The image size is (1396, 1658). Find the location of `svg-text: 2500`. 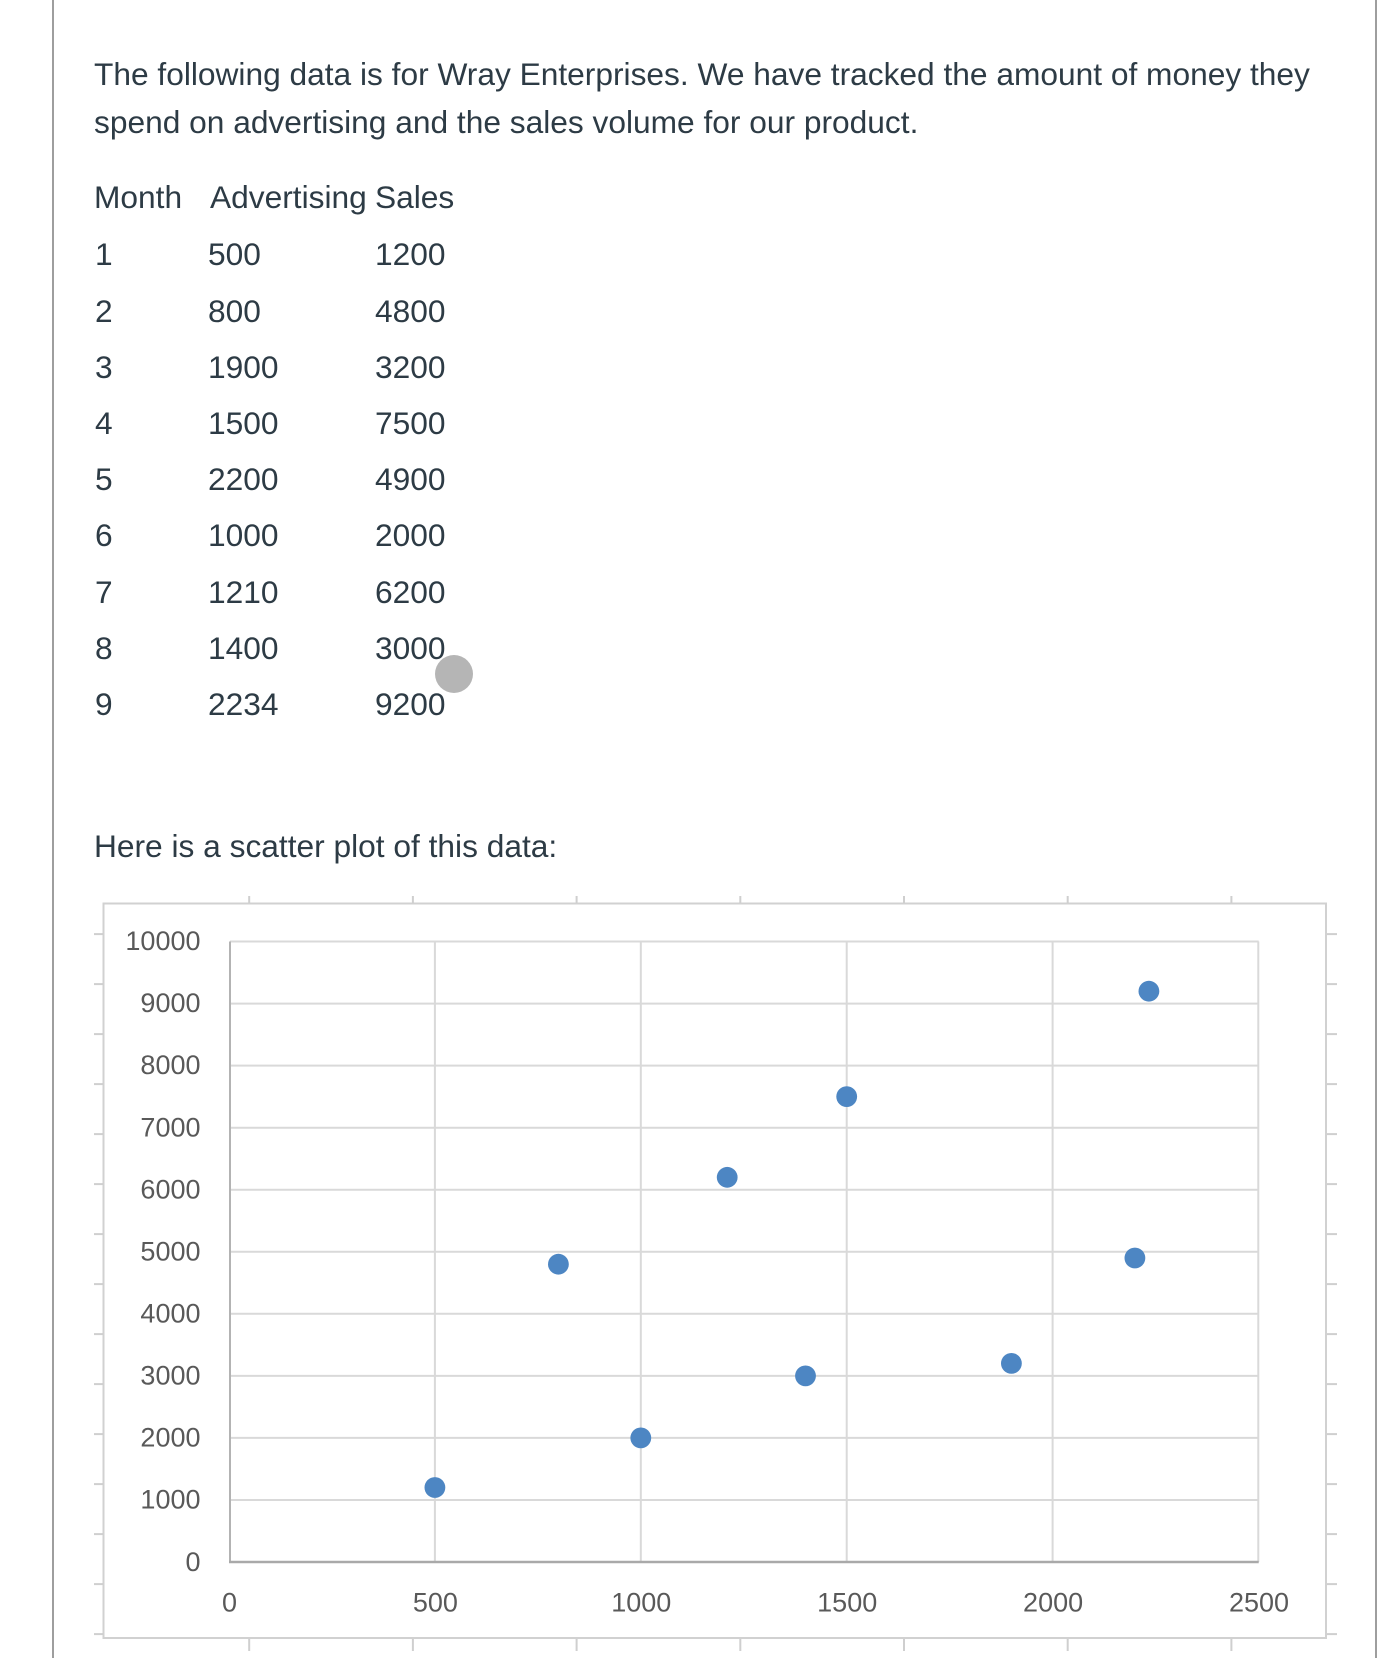

svg-text: 2500 is located at coordinates (1259, 1603).